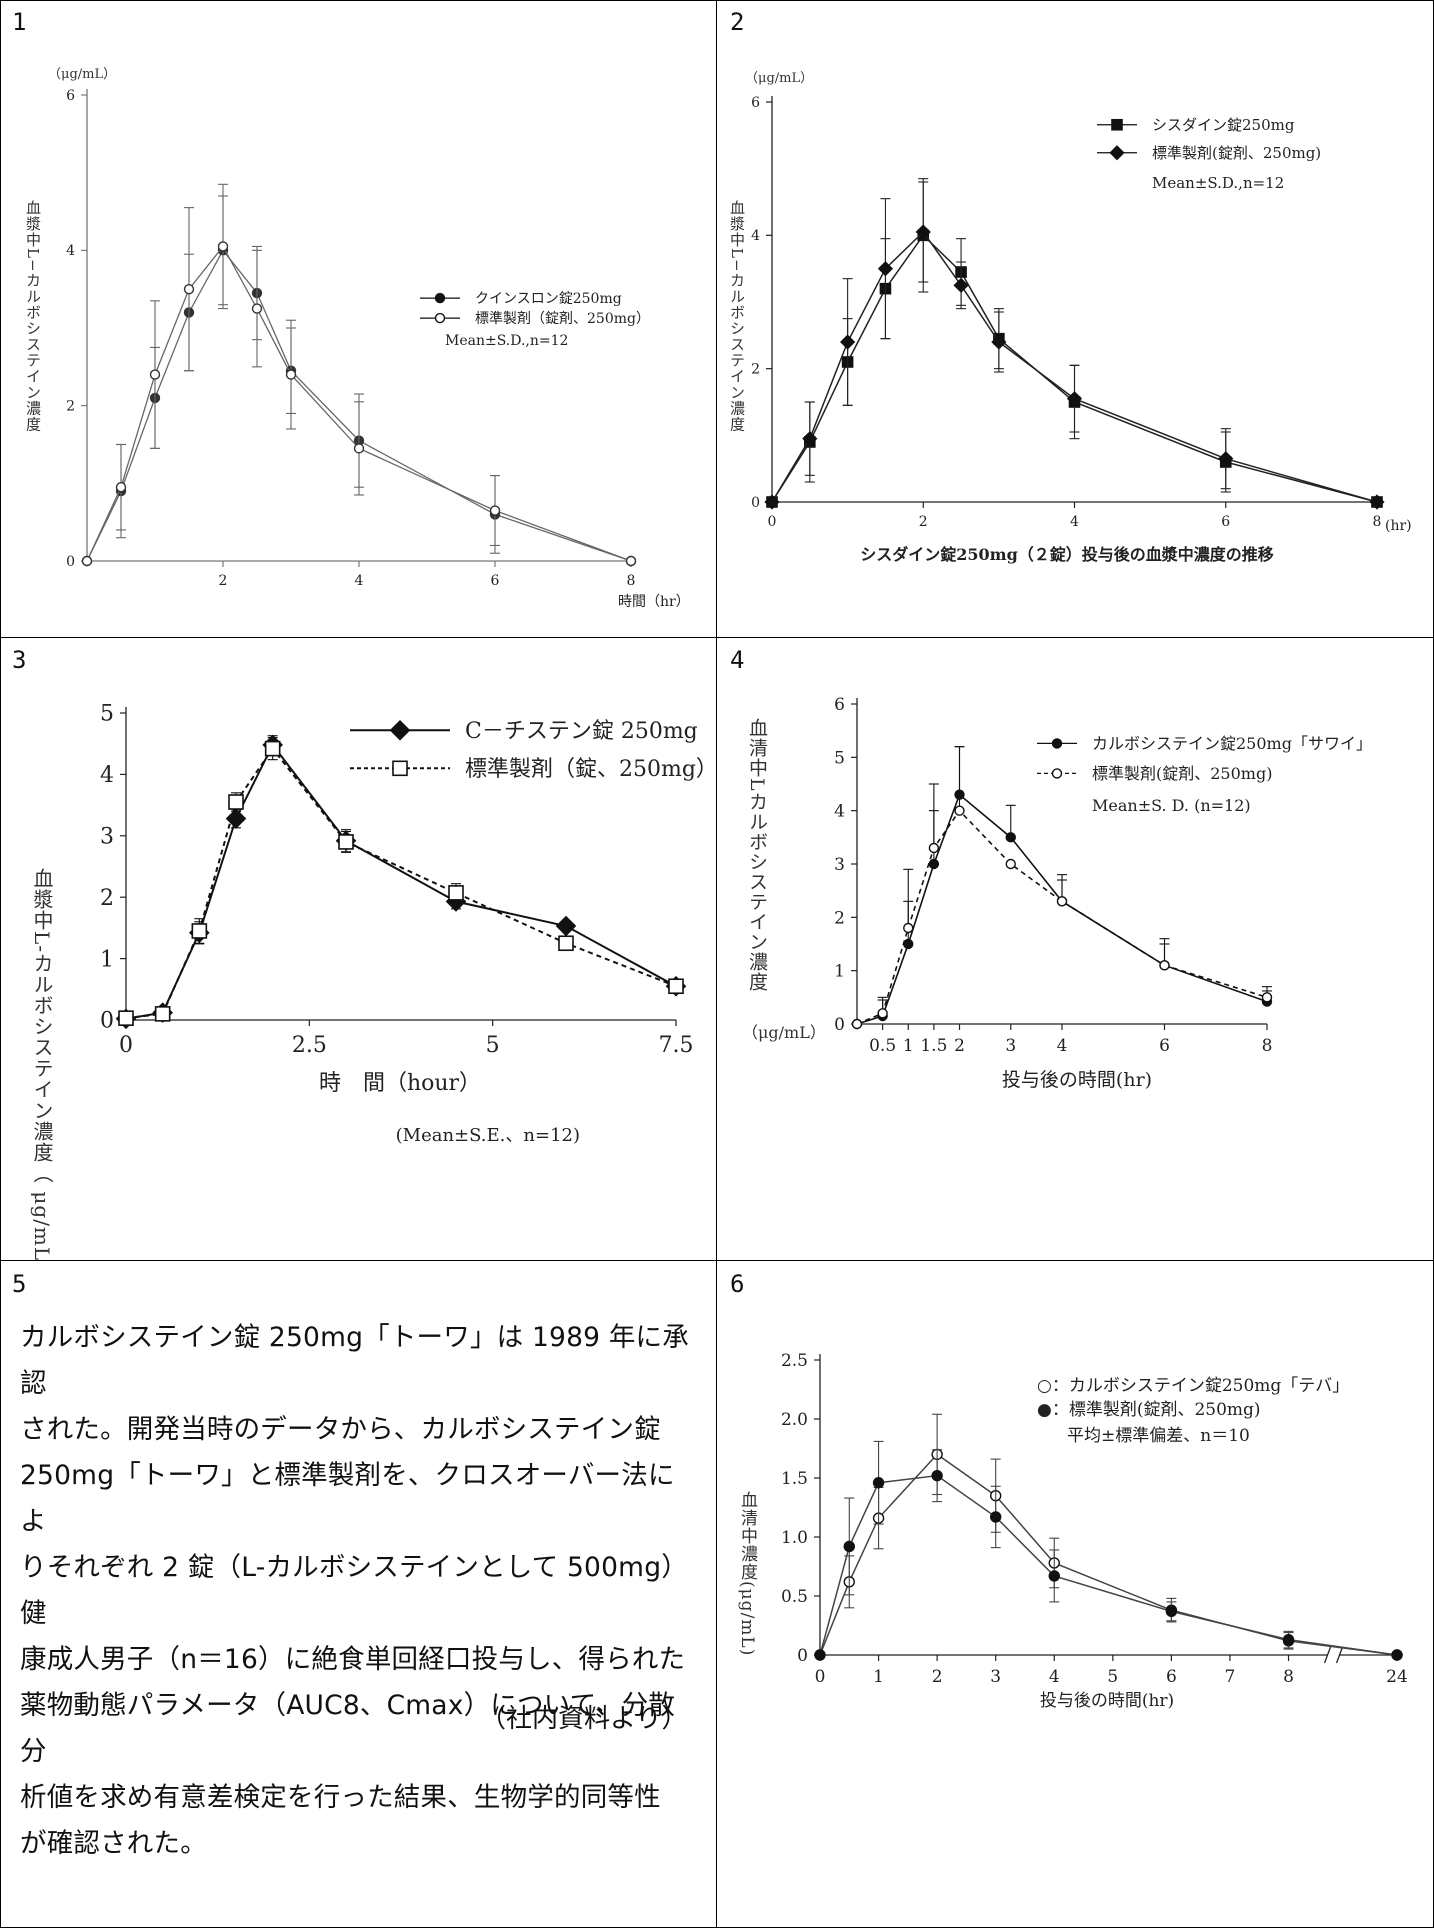 The image size is (1434, 1928). I want to click on x-tick-label: 7, so click(1230, 1677).